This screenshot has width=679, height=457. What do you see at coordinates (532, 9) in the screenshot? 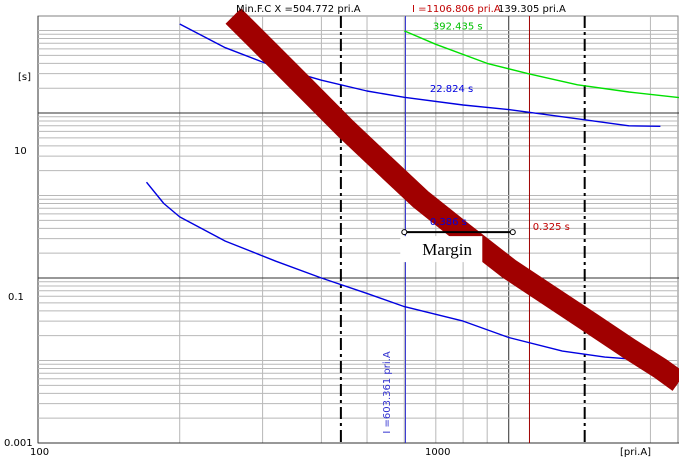
I see `header-i-black: 139.305 pri.A` at bounding box center [532, 9].